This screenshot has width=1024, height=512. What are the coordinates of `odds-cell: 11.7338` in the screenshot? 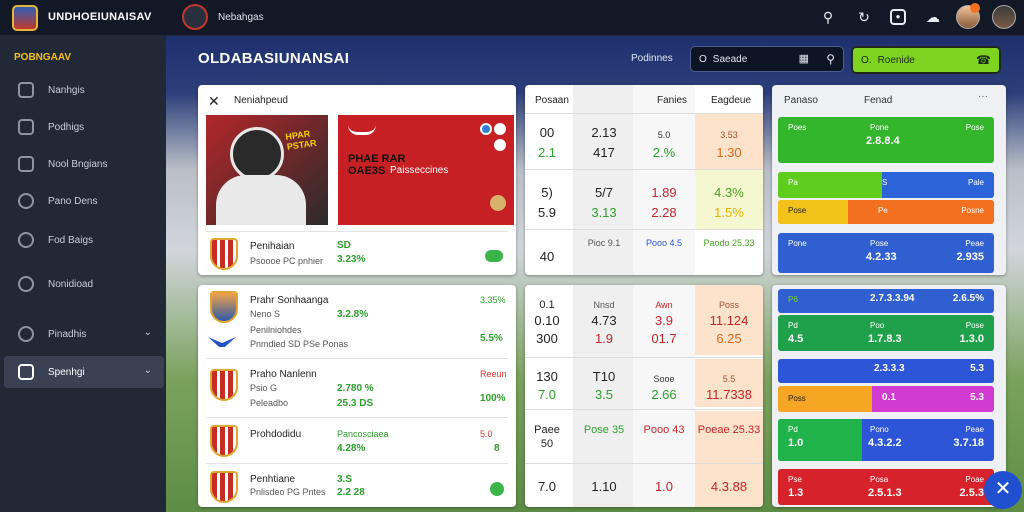 It's located at (729, 394).